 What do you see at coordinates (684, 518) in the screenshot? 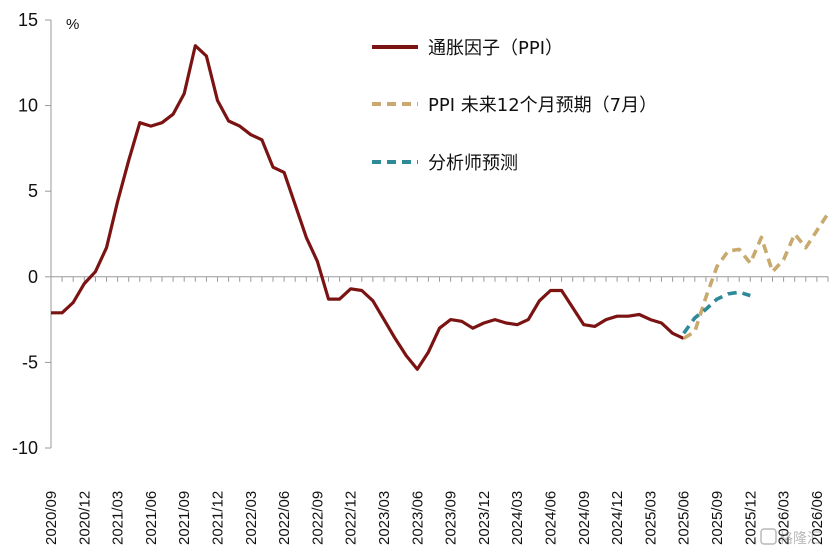
I see `x-tick-label: 2025/06` at bounding box center [684, 518].